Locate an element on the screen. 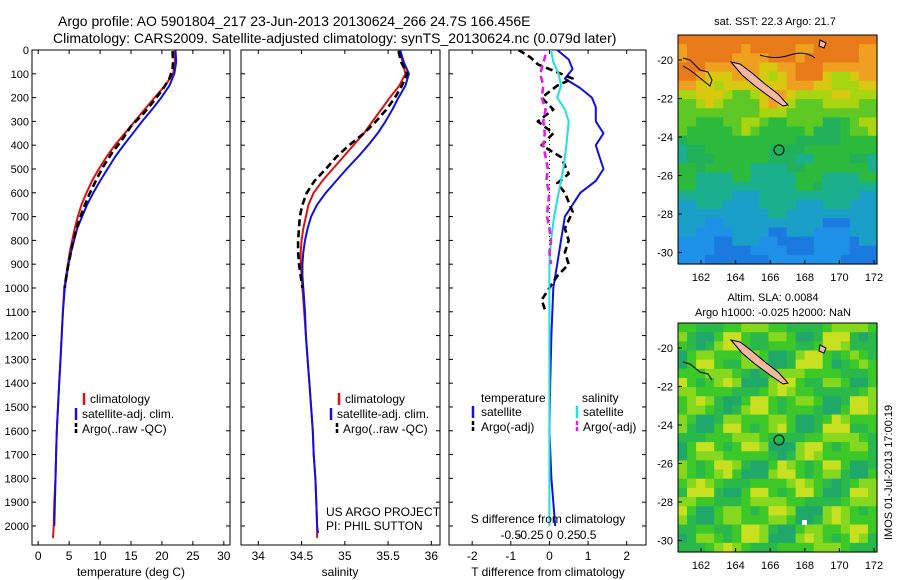 Image resolution: width=900 pixels, height=580 pixels. depth-tick-label: 1000 is located at coordinates (17, 289).